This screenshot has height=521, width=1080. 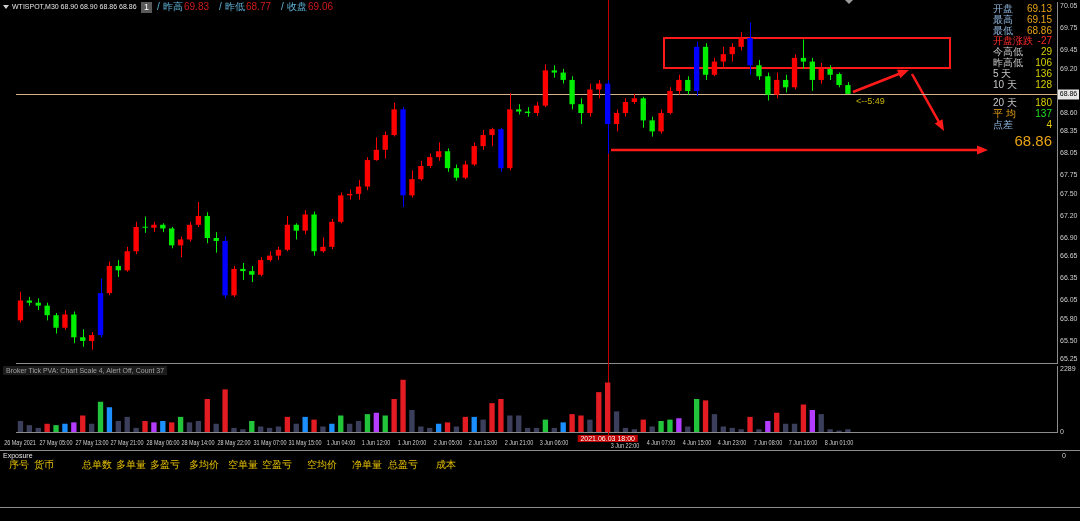 What do you see at coordinates (403, 464) in the screenshot?
I see `text: 总盈亏` at bounding box center [403, 464].